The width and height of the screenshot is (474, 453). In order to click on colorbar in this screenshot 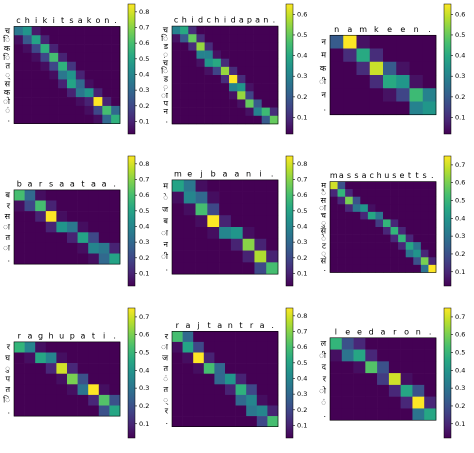, I will do `click(447, 373)`.